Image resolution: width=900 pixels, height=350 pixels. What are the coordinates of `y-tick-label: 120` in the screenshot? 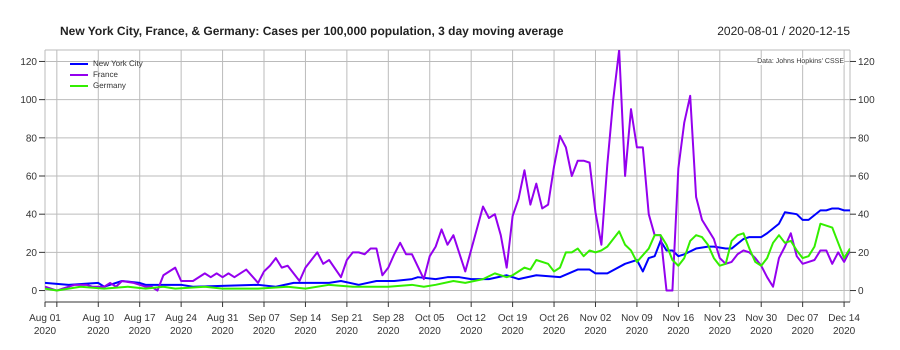 It's located at (29, 62).